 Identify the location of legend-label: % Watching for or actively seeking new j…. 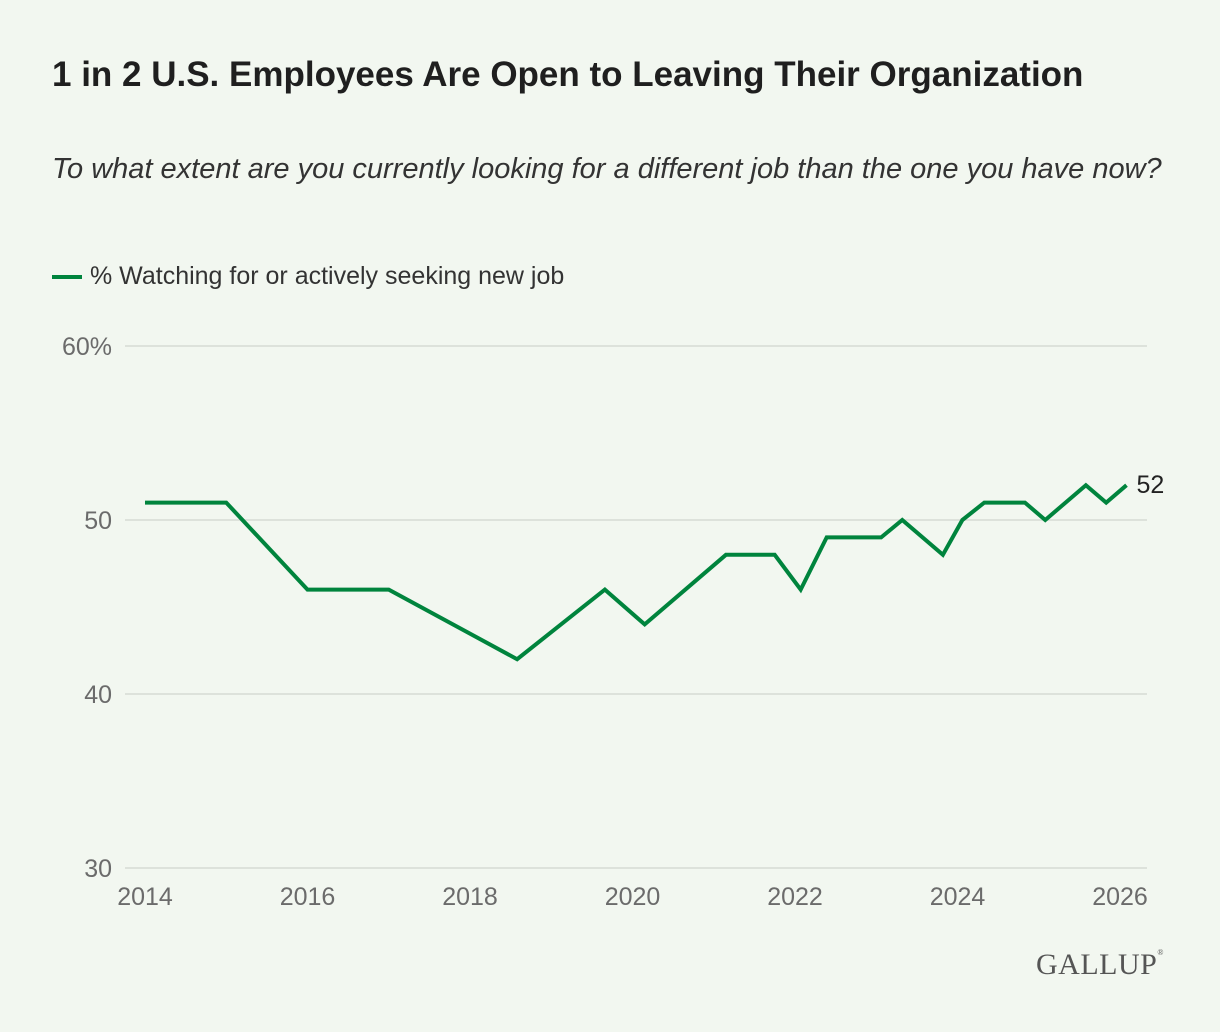
(327, 276).